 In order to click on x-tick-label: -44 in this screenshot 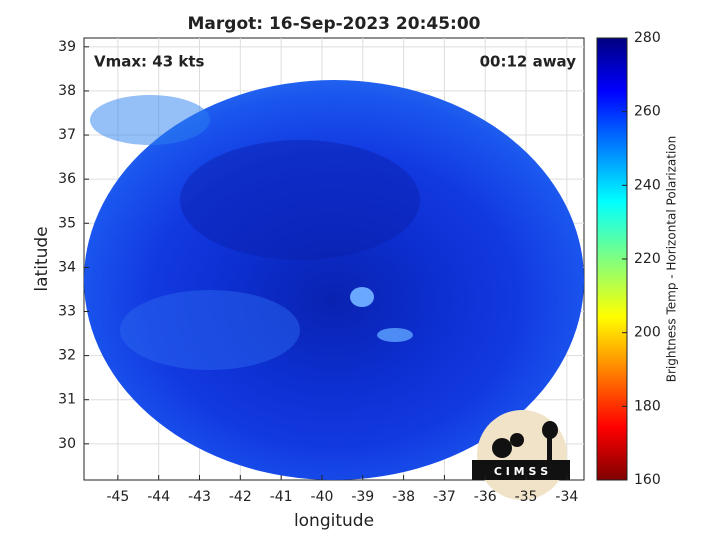, I will do `click(158, 497)`.